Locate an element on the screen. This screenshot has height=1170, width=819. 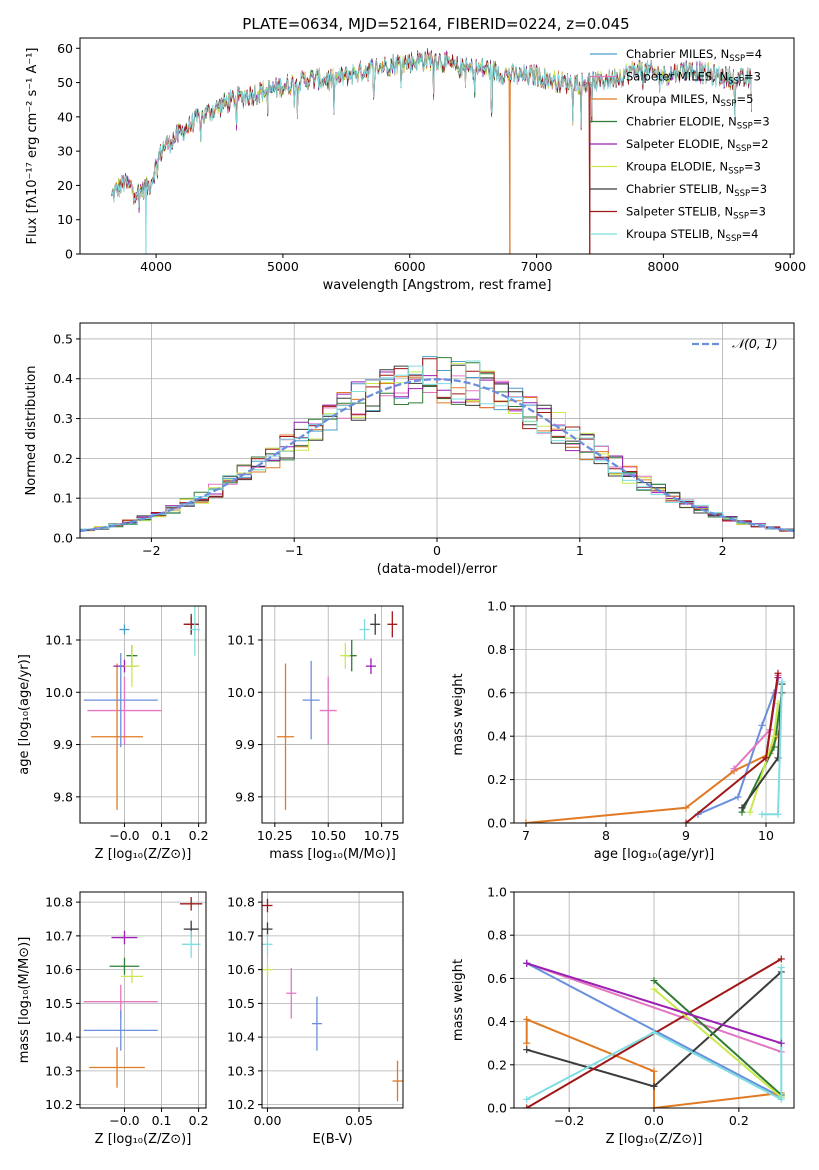
y-tick-label: 9.8 is located at coordinates (245, 796).